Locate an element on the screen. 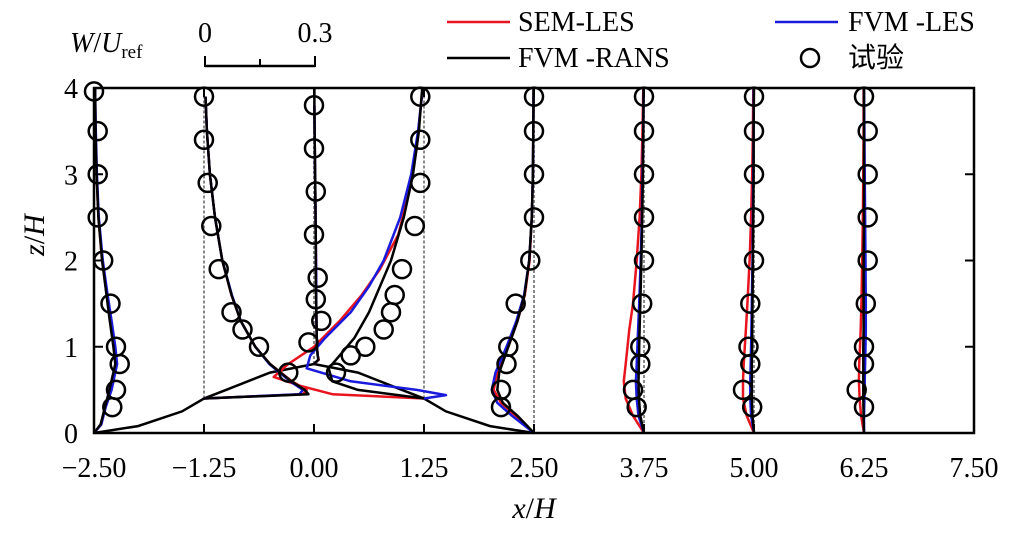 This screenshot has height=537, width=1028. velocity-scale-min: 0 is located at coordinates (205, 33).